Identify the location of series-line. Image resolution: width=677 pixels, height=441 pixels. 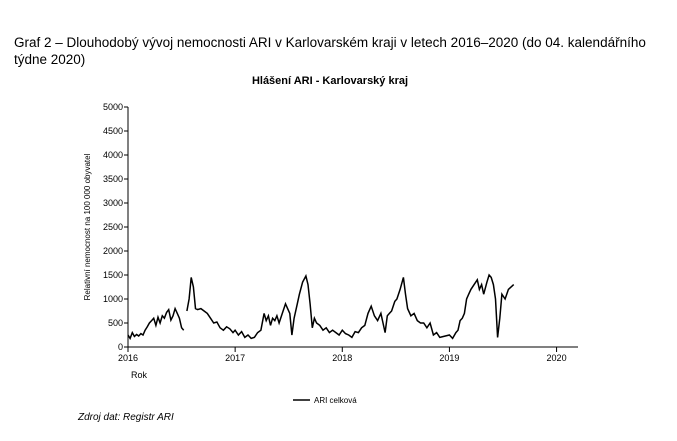
(321, 307).